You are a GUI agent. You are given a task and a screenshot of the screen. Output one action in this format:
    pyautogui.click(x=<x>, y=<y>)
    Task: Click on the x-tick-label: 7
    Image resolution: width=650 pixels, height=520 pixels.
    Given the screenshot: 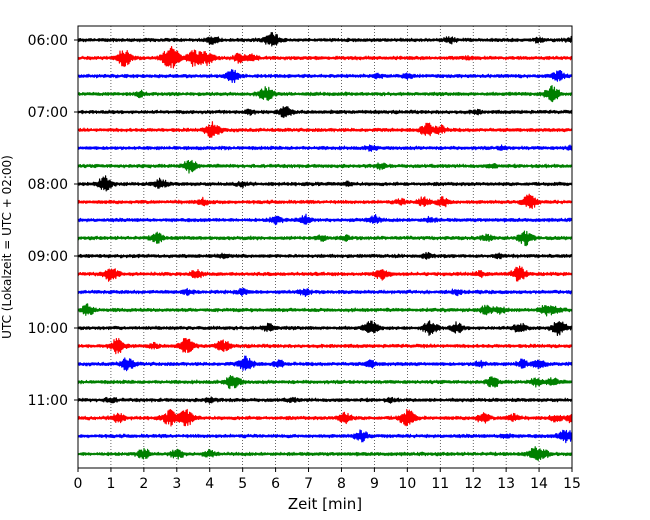 What is the action you would take?
    pyautogui.click(x=308, y=484)
    